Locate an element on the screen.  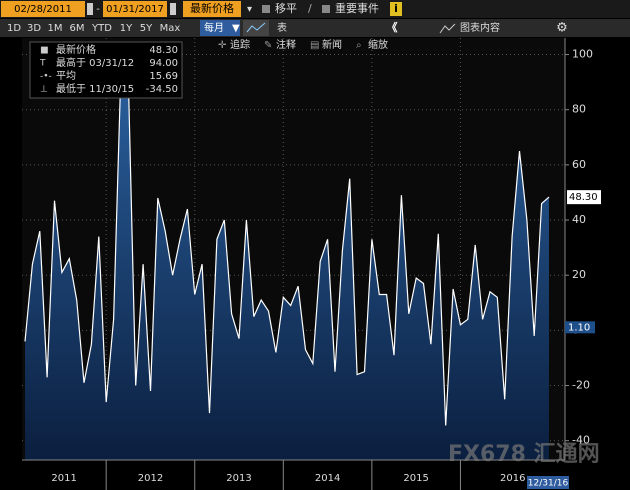
sub-icon: ✛ is located at coordinates (222, 45).